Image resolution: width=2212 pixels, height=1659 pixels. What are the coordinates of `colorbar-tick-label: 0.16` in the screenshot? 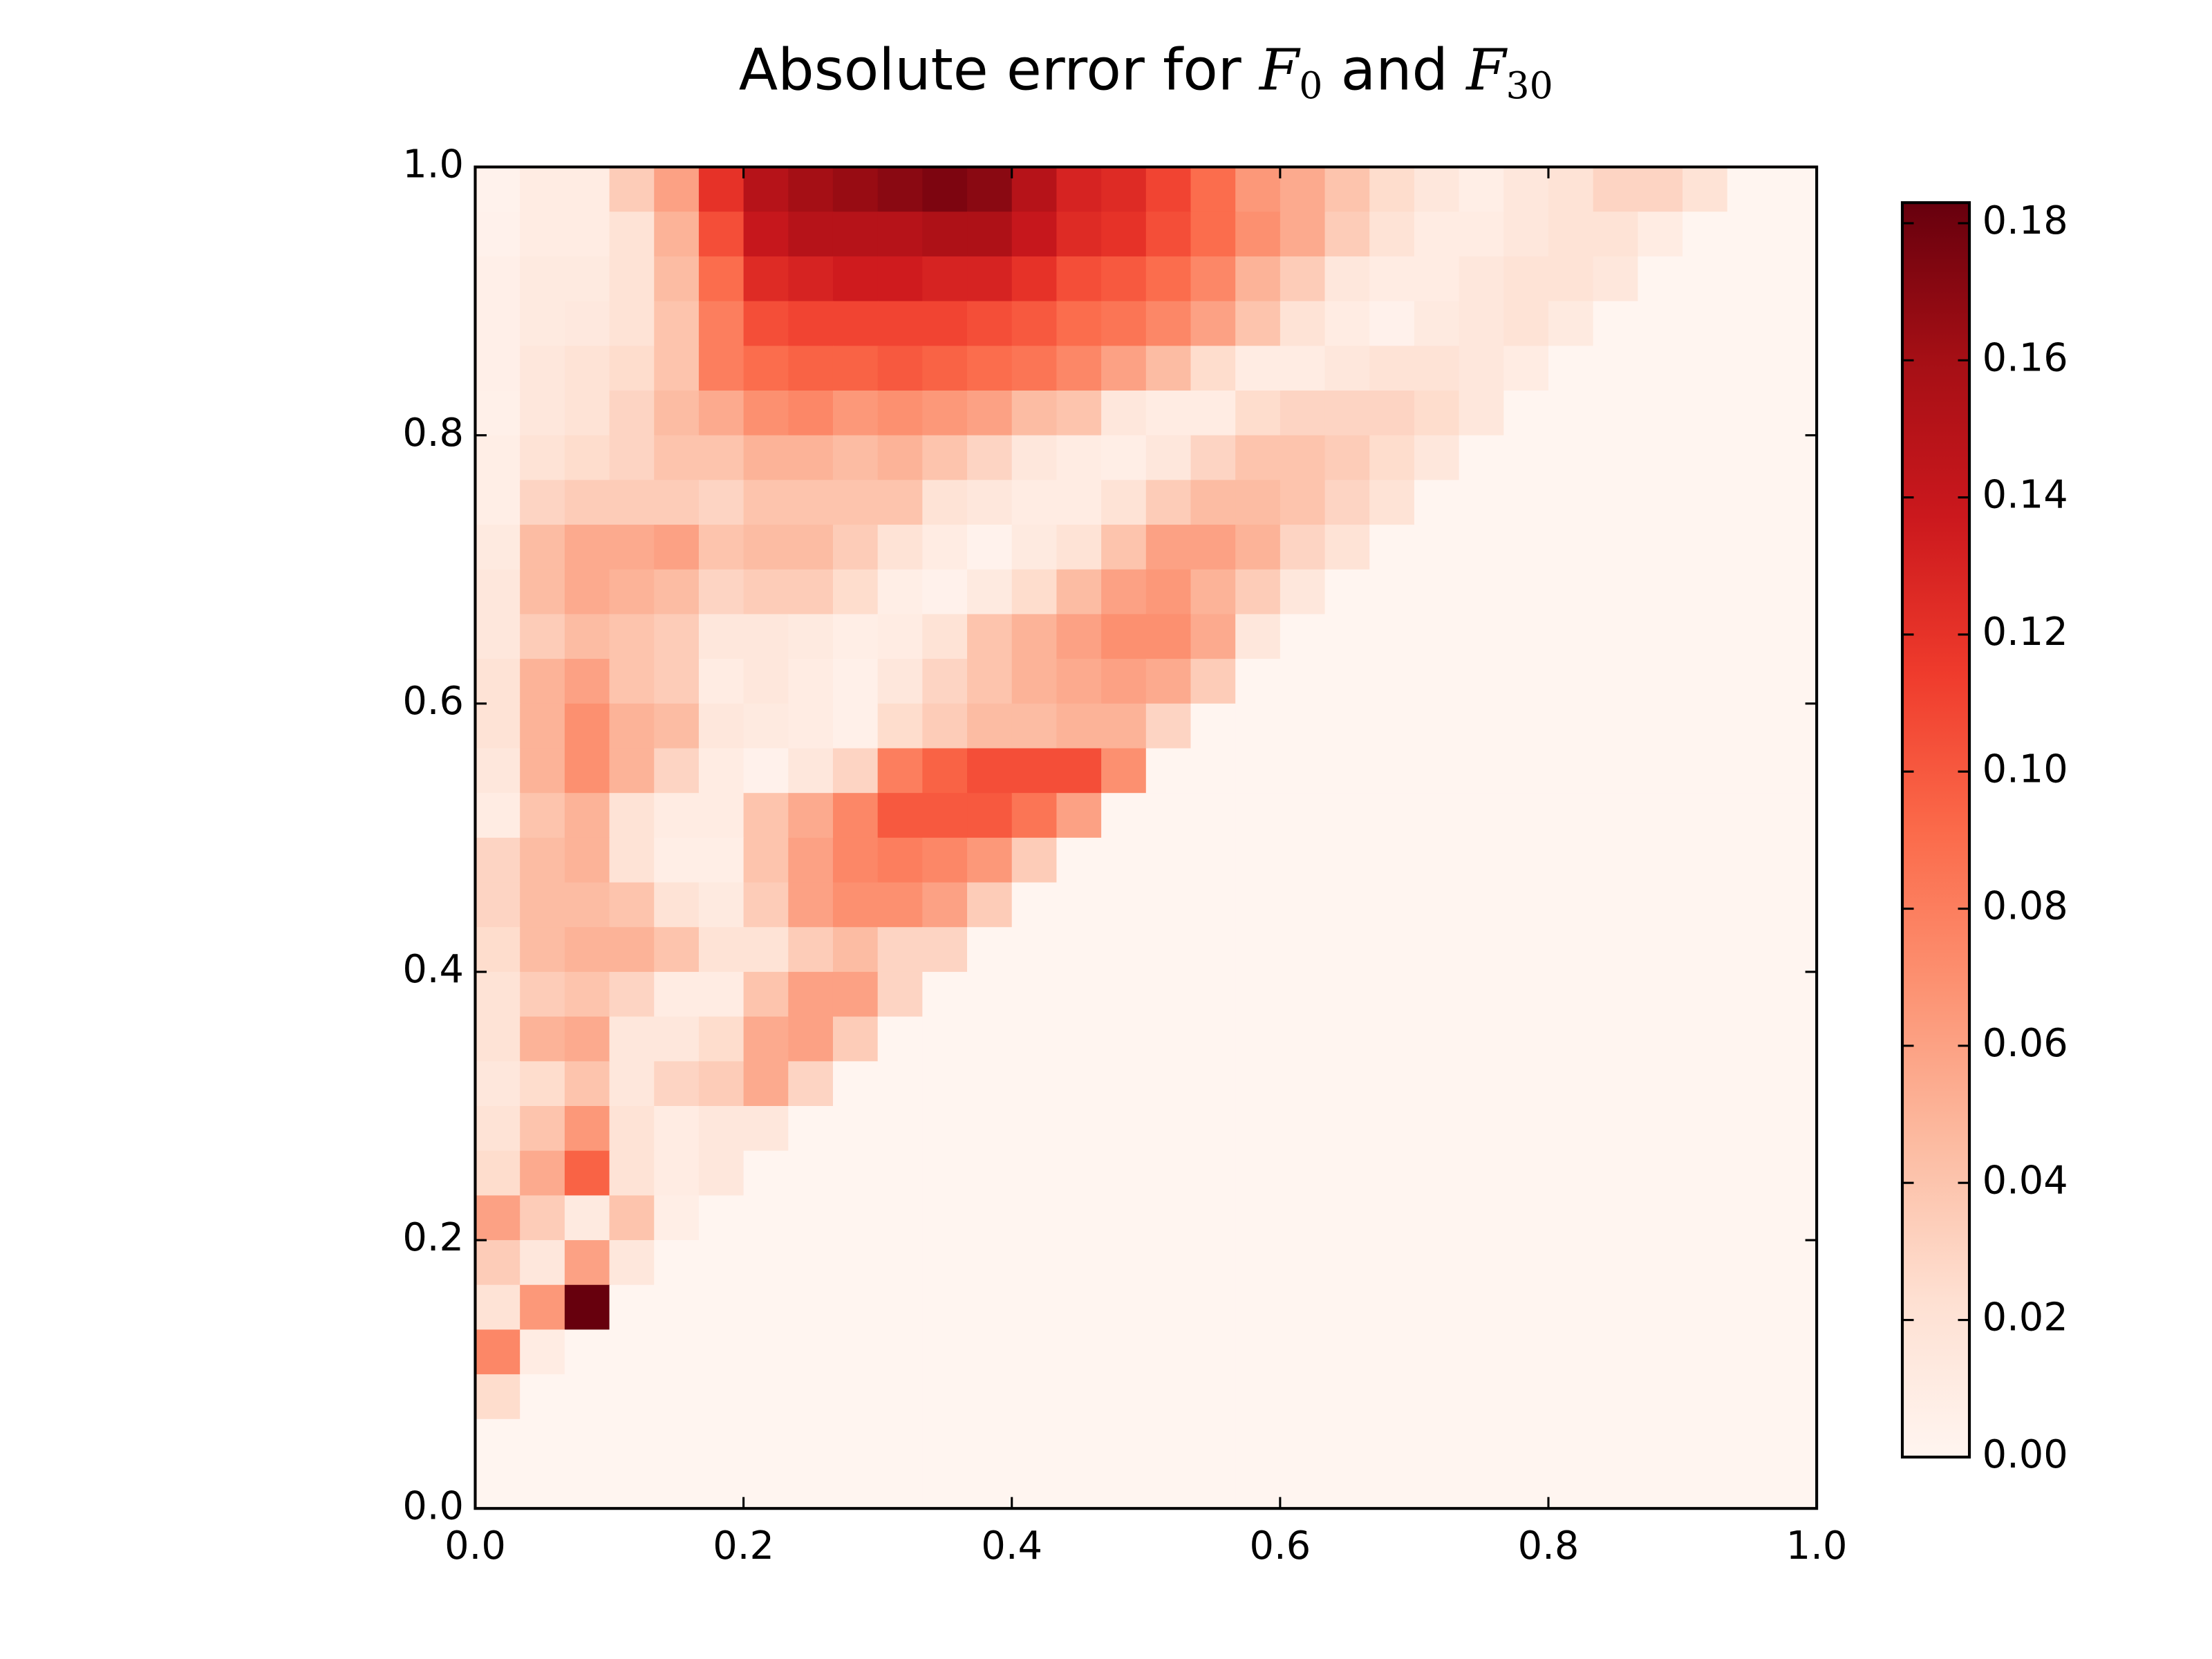 It's located at (2026, 357).